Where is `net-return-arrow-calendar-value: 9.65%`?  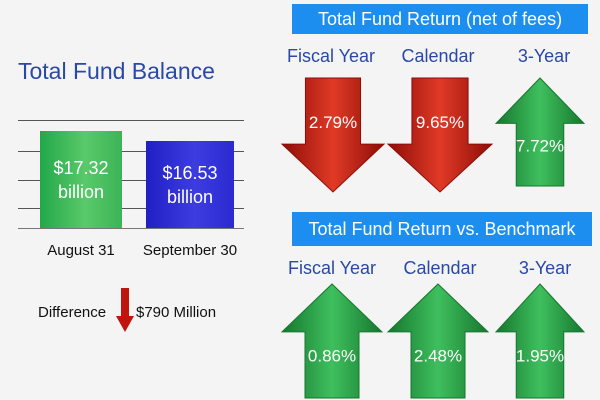
net-return-arrow-calendar-value: 9.65% is located at coordinates (440, 122).